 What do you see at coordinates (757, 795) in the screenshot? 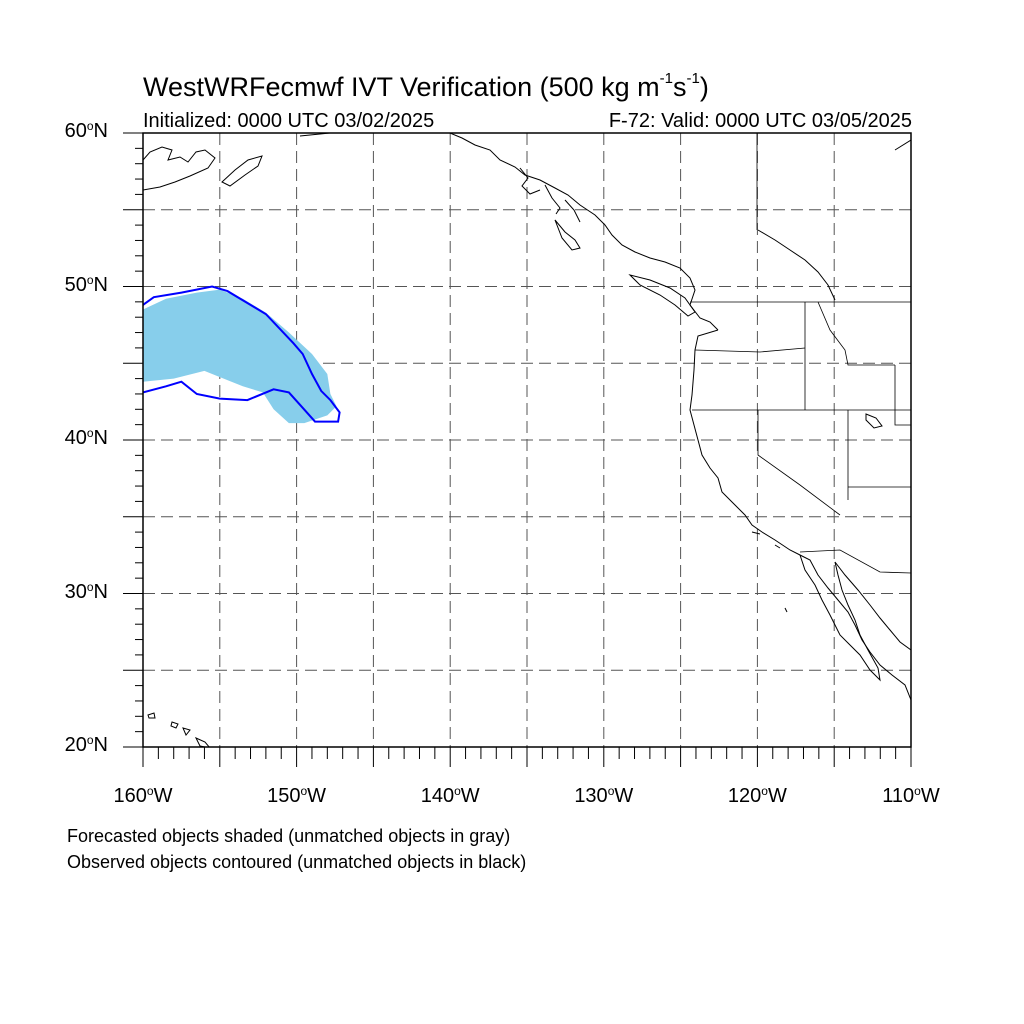
I see `lon-label: 120oW` at bounding box center [757, 795].